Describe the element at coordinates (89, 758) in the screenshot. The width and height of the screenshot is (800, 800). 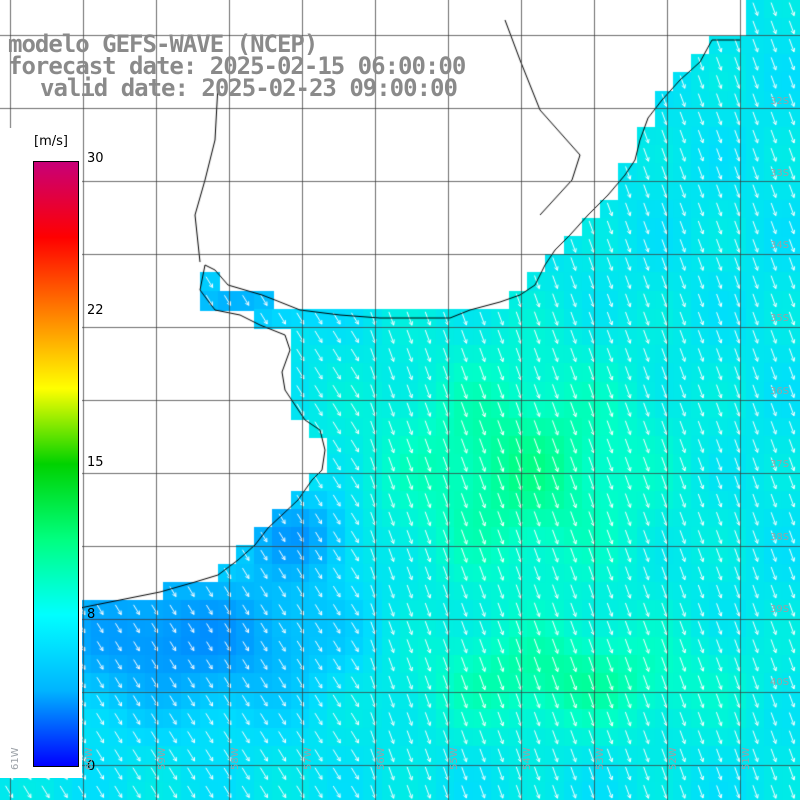
I see `lon-label: 60W` at that location.